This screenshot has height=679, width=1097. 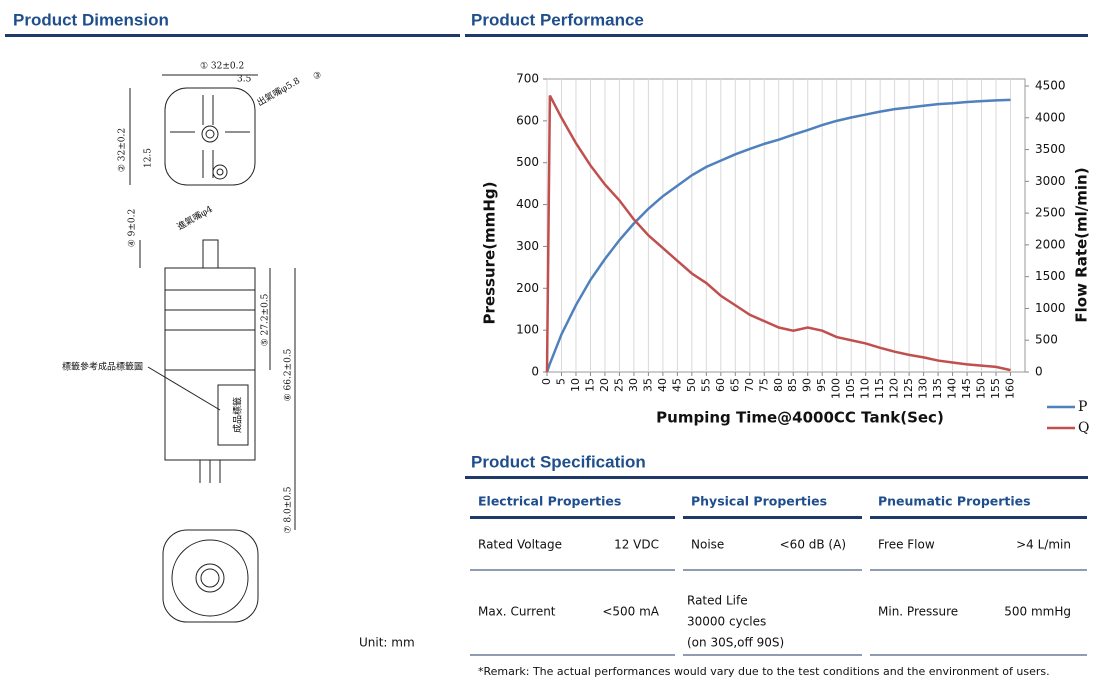 What do you see at coordinates (266, 319) in the screenshot?
I see `dimension-label: ⑤ 27.2±0.5` at bounding box center [266, 319].